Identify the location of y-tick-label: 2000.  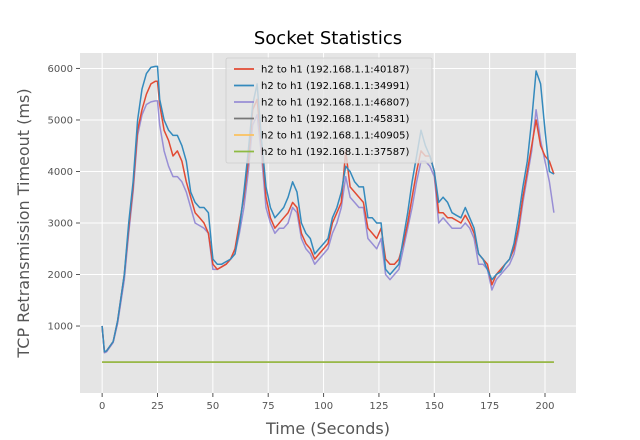
(60, 275).